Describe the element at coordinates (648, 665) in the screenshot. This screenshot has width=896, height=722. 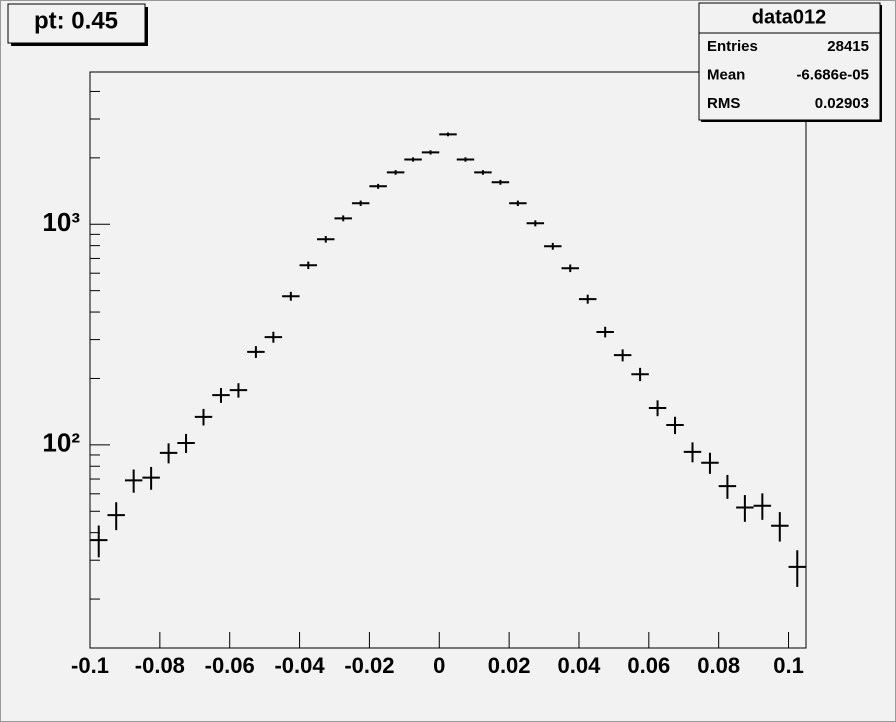
I see `x-tick-label: 0.06` at that location.